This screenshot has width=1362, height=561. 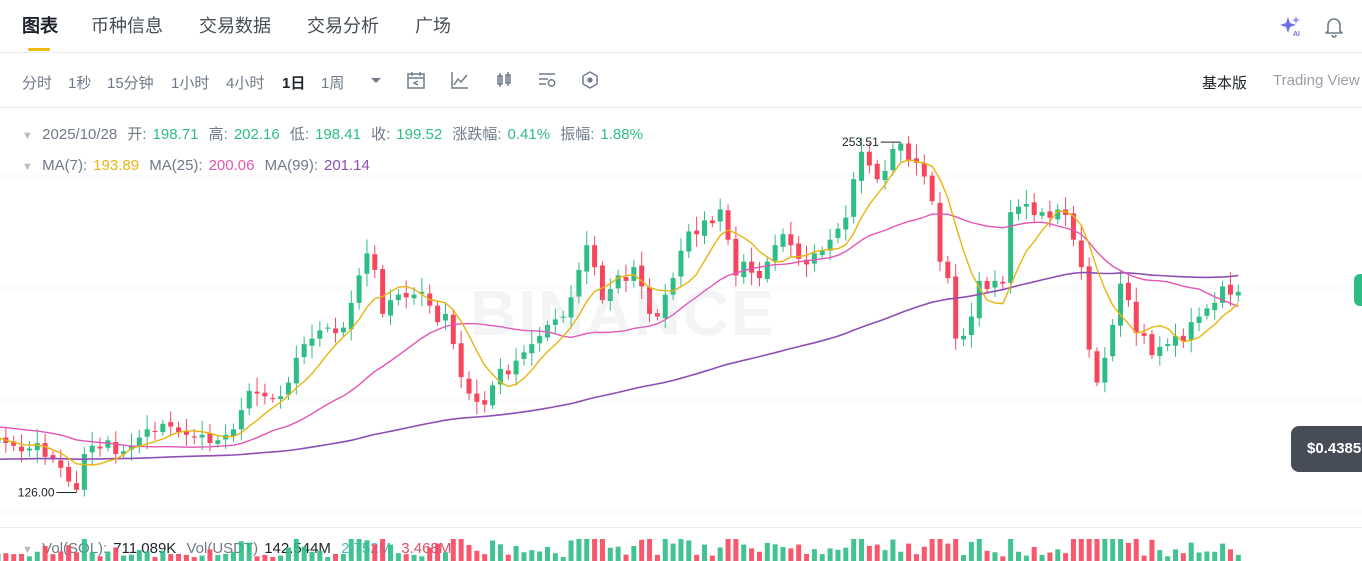 I want to click on timeframe-15m: 15分钟, so click(x=130, y=83).